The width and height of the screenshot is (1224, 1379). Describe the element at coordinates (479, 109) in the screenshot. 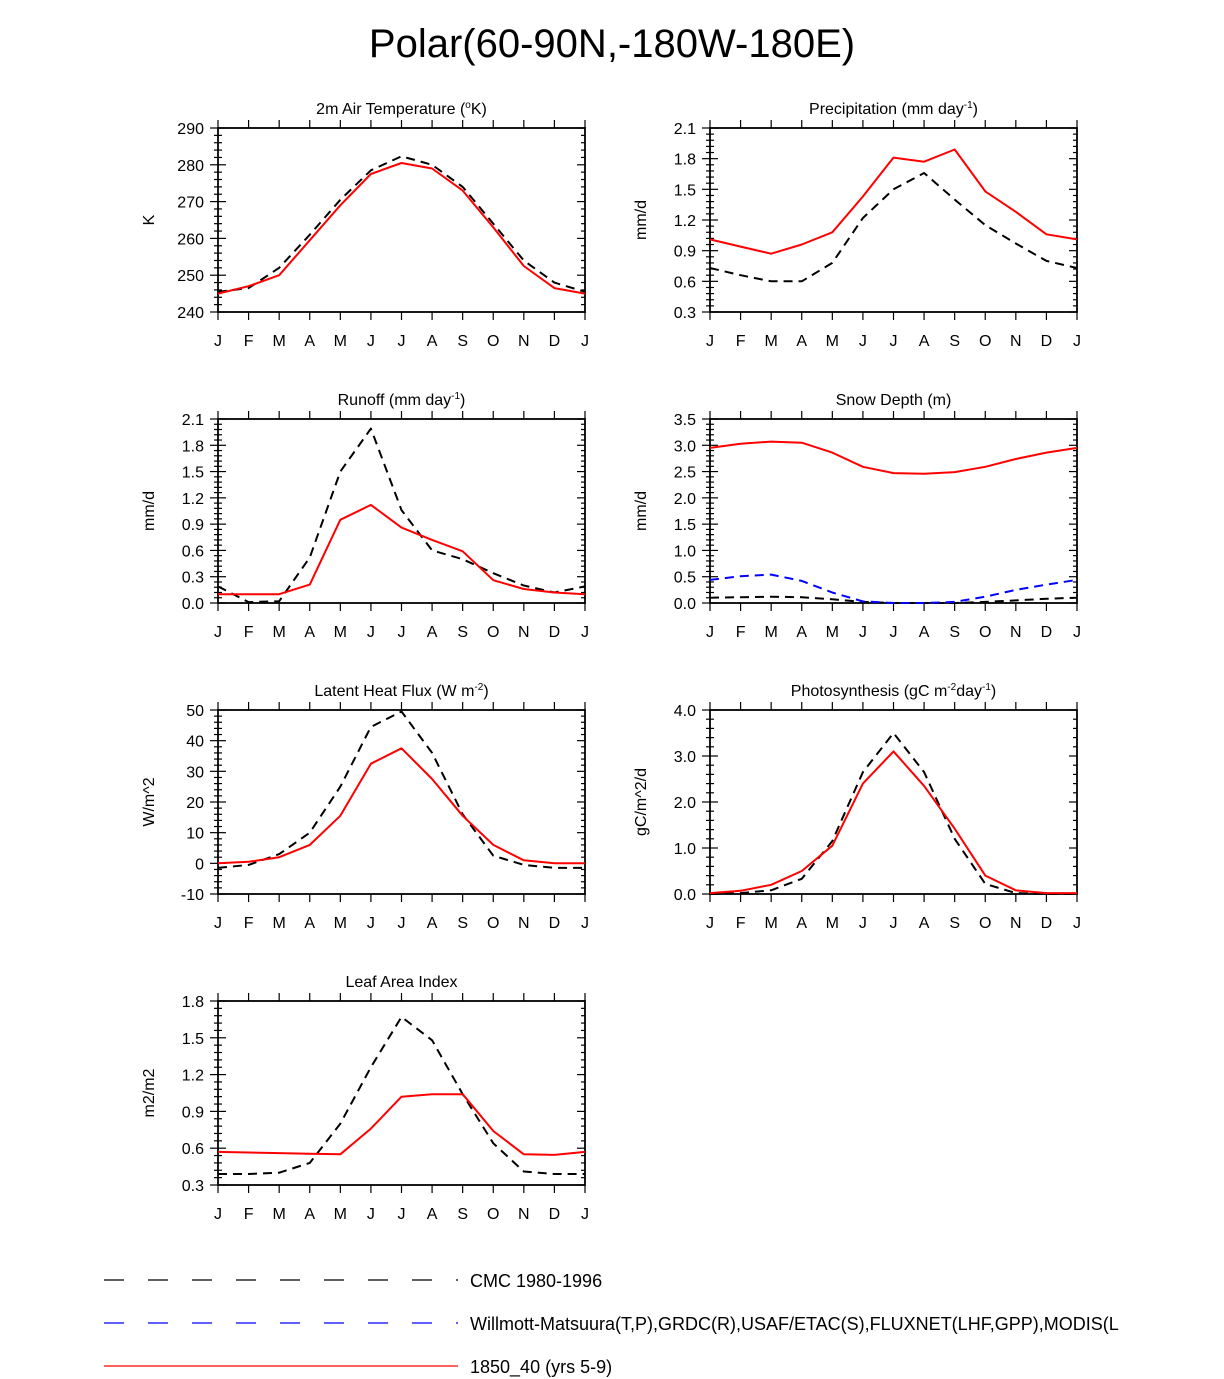

I see `panel-title-tail: K)` at that location.